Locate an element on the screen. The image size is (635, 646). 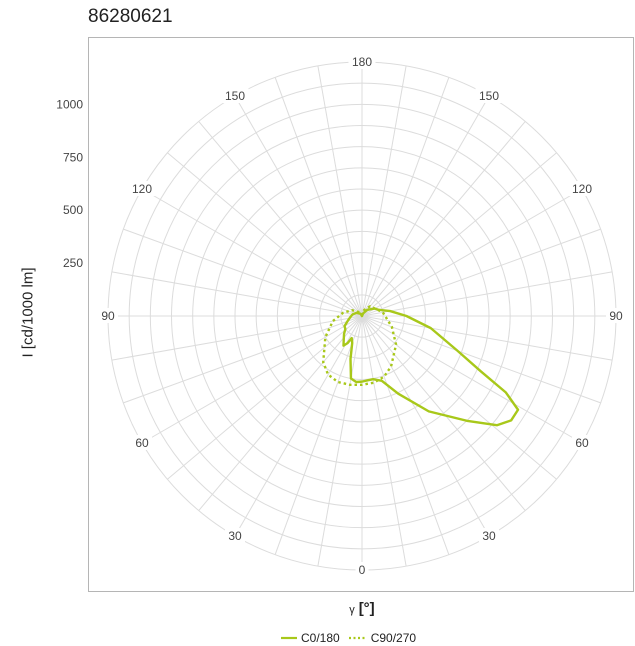
legend-label-c0-180: C0/180 is located at coordinates (320, 638).